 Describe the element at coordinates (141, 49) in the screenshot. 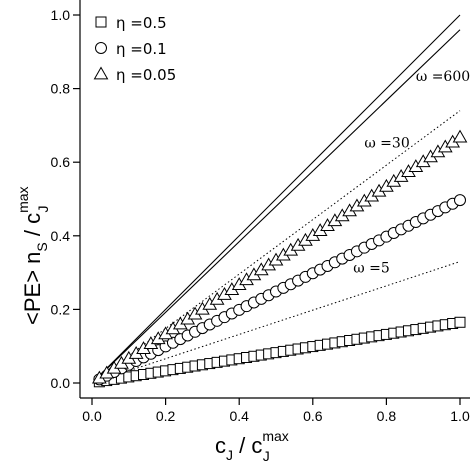

I see `legend-label: η =0.1` at that location.